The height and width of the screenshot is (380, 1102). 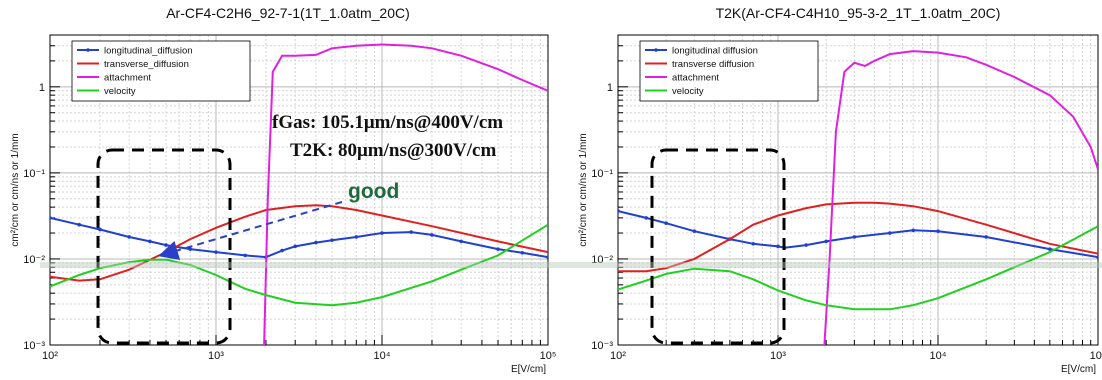 I want to click on legend-label: longitudinal_diffusion, so click(x=148, y=51).